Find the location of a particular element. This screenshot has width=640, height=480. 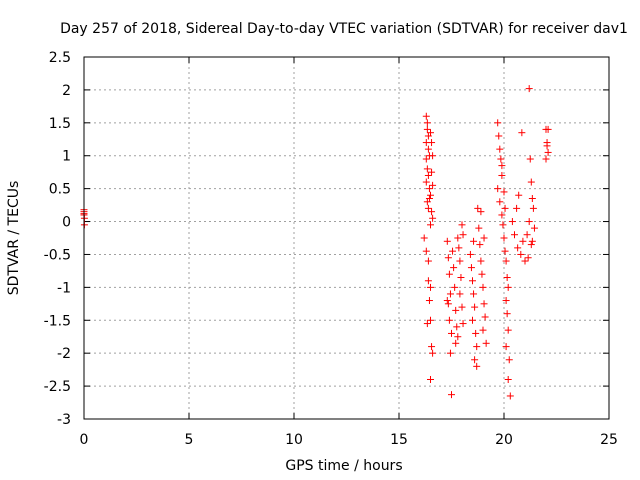

y-tick-label: -1 is located at coordinates (64, 288).